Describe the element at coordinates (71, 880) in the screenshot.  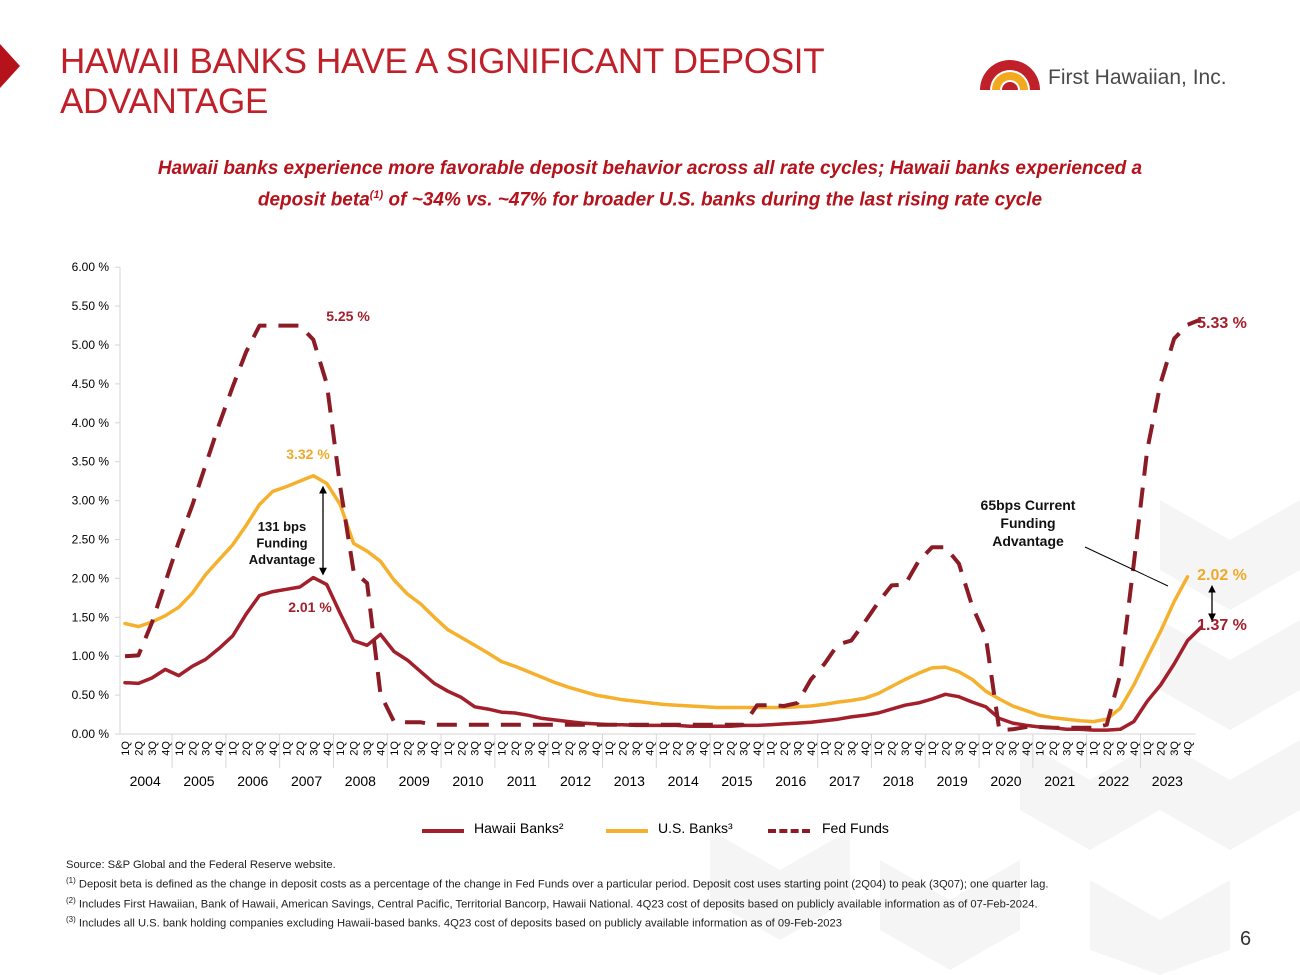
I see `footnote-1-mark: (1)` at that location.